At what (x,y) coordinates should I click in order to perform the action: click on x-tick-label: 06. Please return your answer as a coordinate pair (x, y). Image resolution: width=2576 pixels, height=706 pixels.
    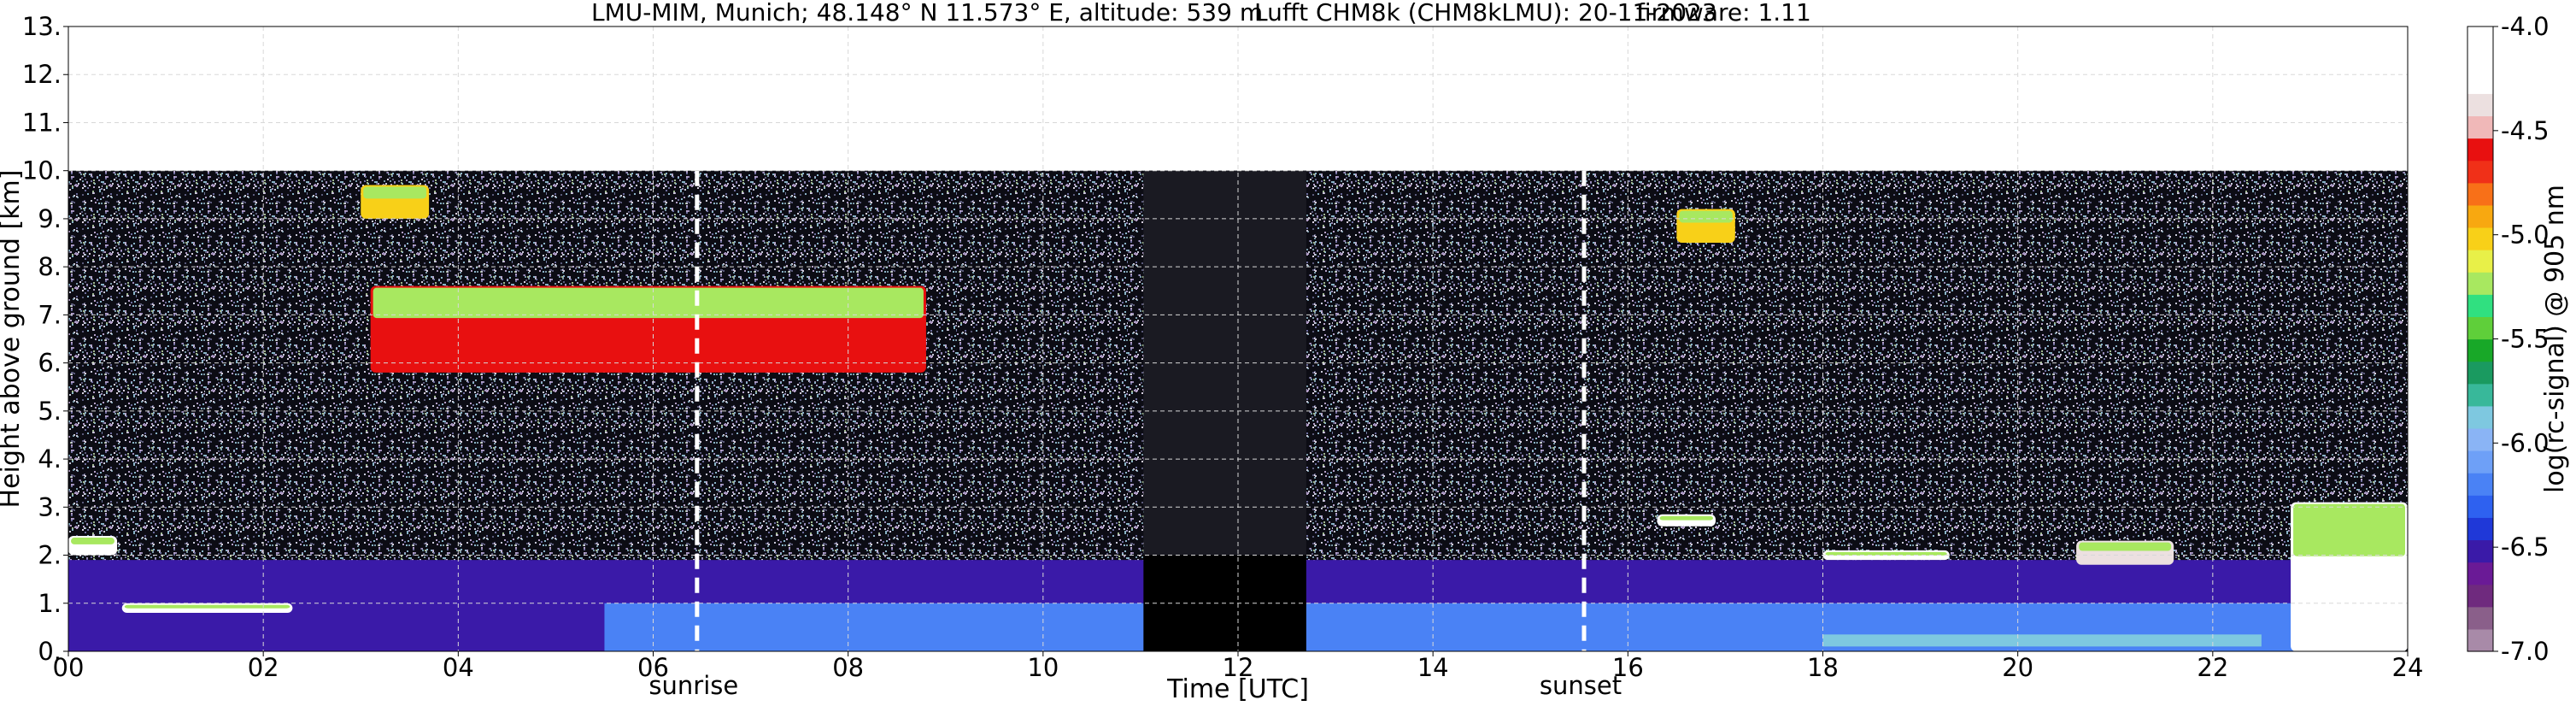
    Looking at the image, I should click on (653, 667).